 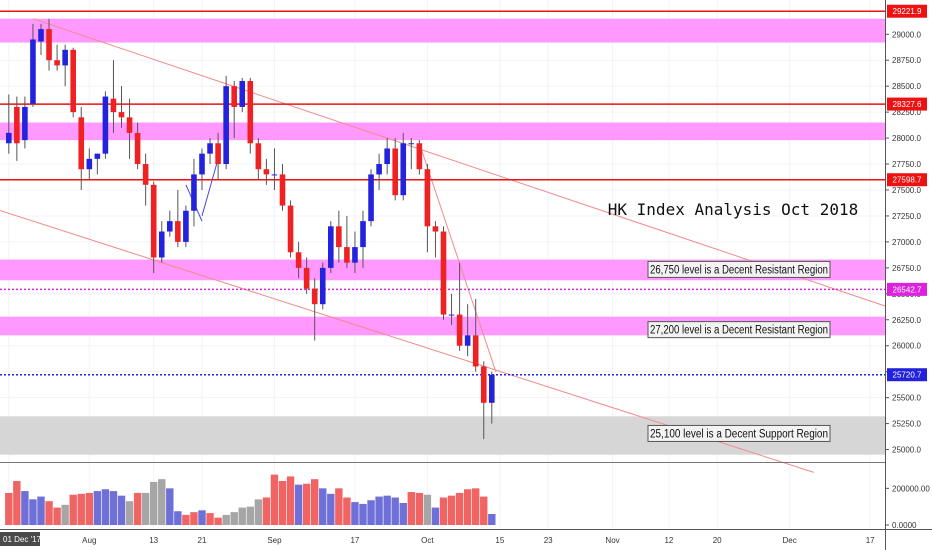 What do you see at coordinates (907, 375) in the screenshot?
I see `price-level-tag: 25720.7` at bounding box center [907, 375].